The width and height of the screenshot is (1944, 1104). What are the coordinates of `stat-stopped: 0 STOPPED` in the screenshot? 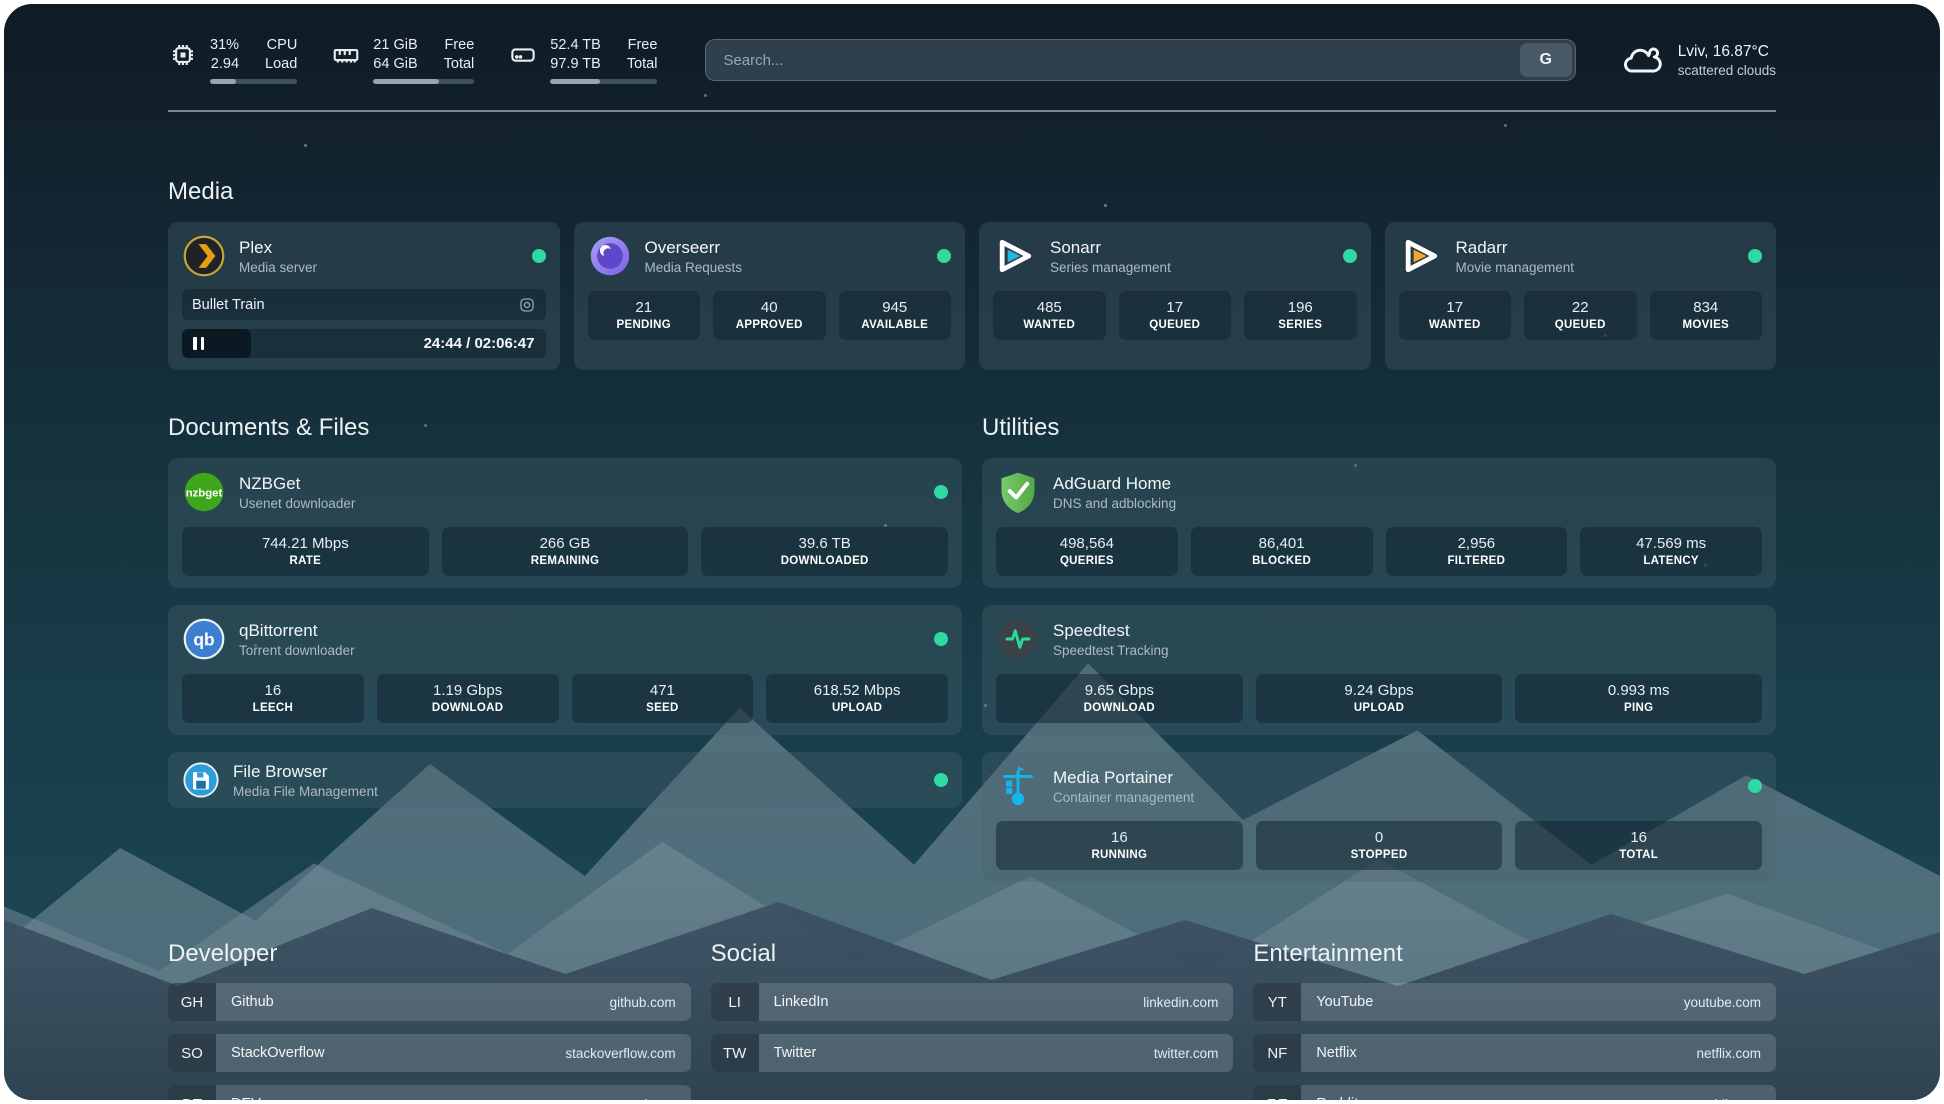 It's located at (1379, 846).